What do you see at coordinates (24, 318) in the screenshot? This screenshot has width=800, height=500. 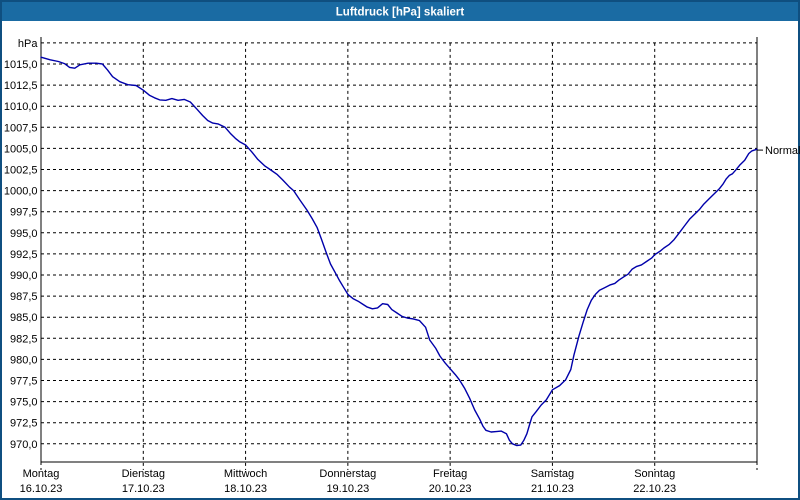 I see `y-tick-label: 985,0` at bounding box center [24, 318].